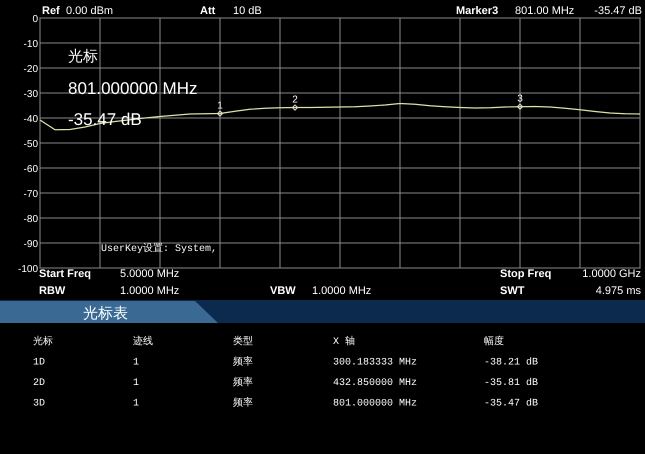 This screenshot has height=454, width=645. What do you see at coordinates (340, 116) in the screenshot?
I see `line-series` at bounding box center [340, 116].